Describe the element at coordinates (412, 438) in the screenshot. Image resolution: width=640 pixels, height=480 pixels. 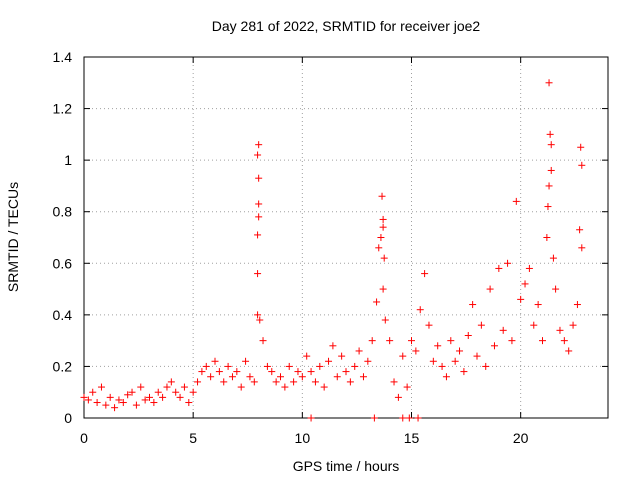
I see `x-tick-label: 15` at that location.